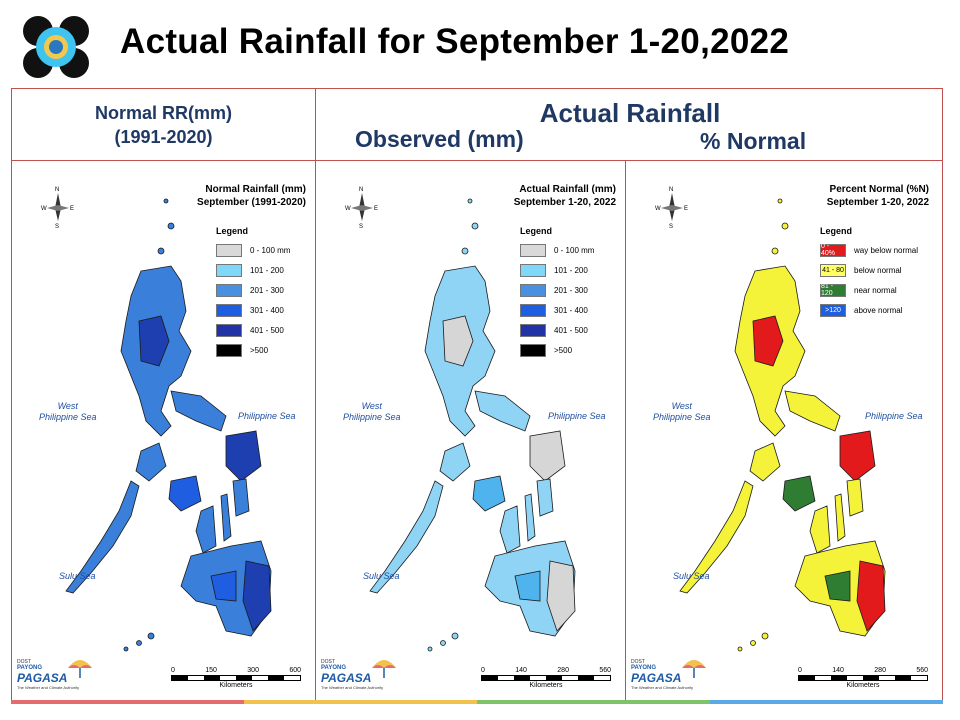 The image size is (960, 720). What do you see at coordinates (267, 330) in the screenshot?
I see `legend-label: 401 - 500` at bounding box center [267, 330].